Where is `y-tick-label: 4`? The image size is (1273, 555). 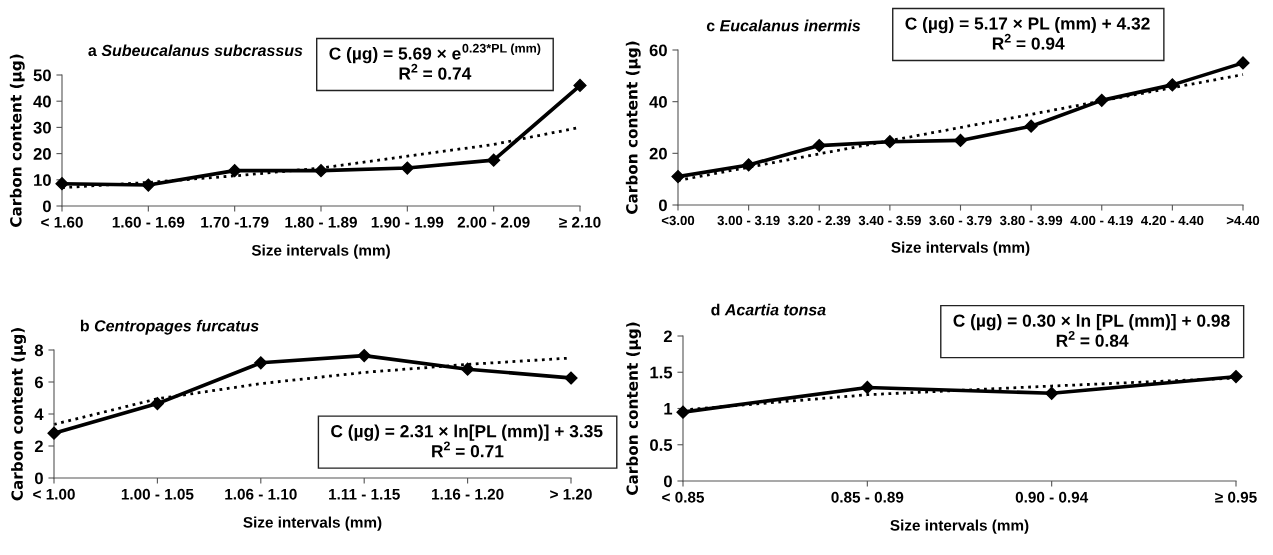 y-tick-label: 4 is located at coordinates (39, 414).